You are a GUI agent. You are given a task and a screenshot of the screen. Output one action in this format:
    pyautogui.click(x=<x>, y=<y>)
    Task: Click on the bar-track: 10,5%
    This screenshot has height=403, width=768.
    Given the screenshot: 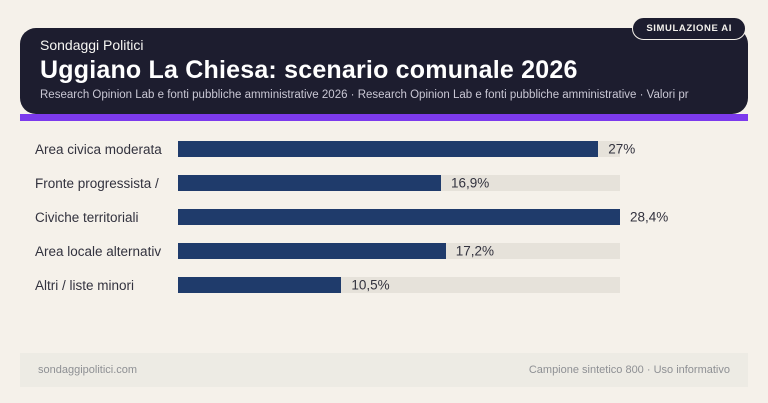 What is the action you would take?
    pyautogui.click(x=399, y=285)
    